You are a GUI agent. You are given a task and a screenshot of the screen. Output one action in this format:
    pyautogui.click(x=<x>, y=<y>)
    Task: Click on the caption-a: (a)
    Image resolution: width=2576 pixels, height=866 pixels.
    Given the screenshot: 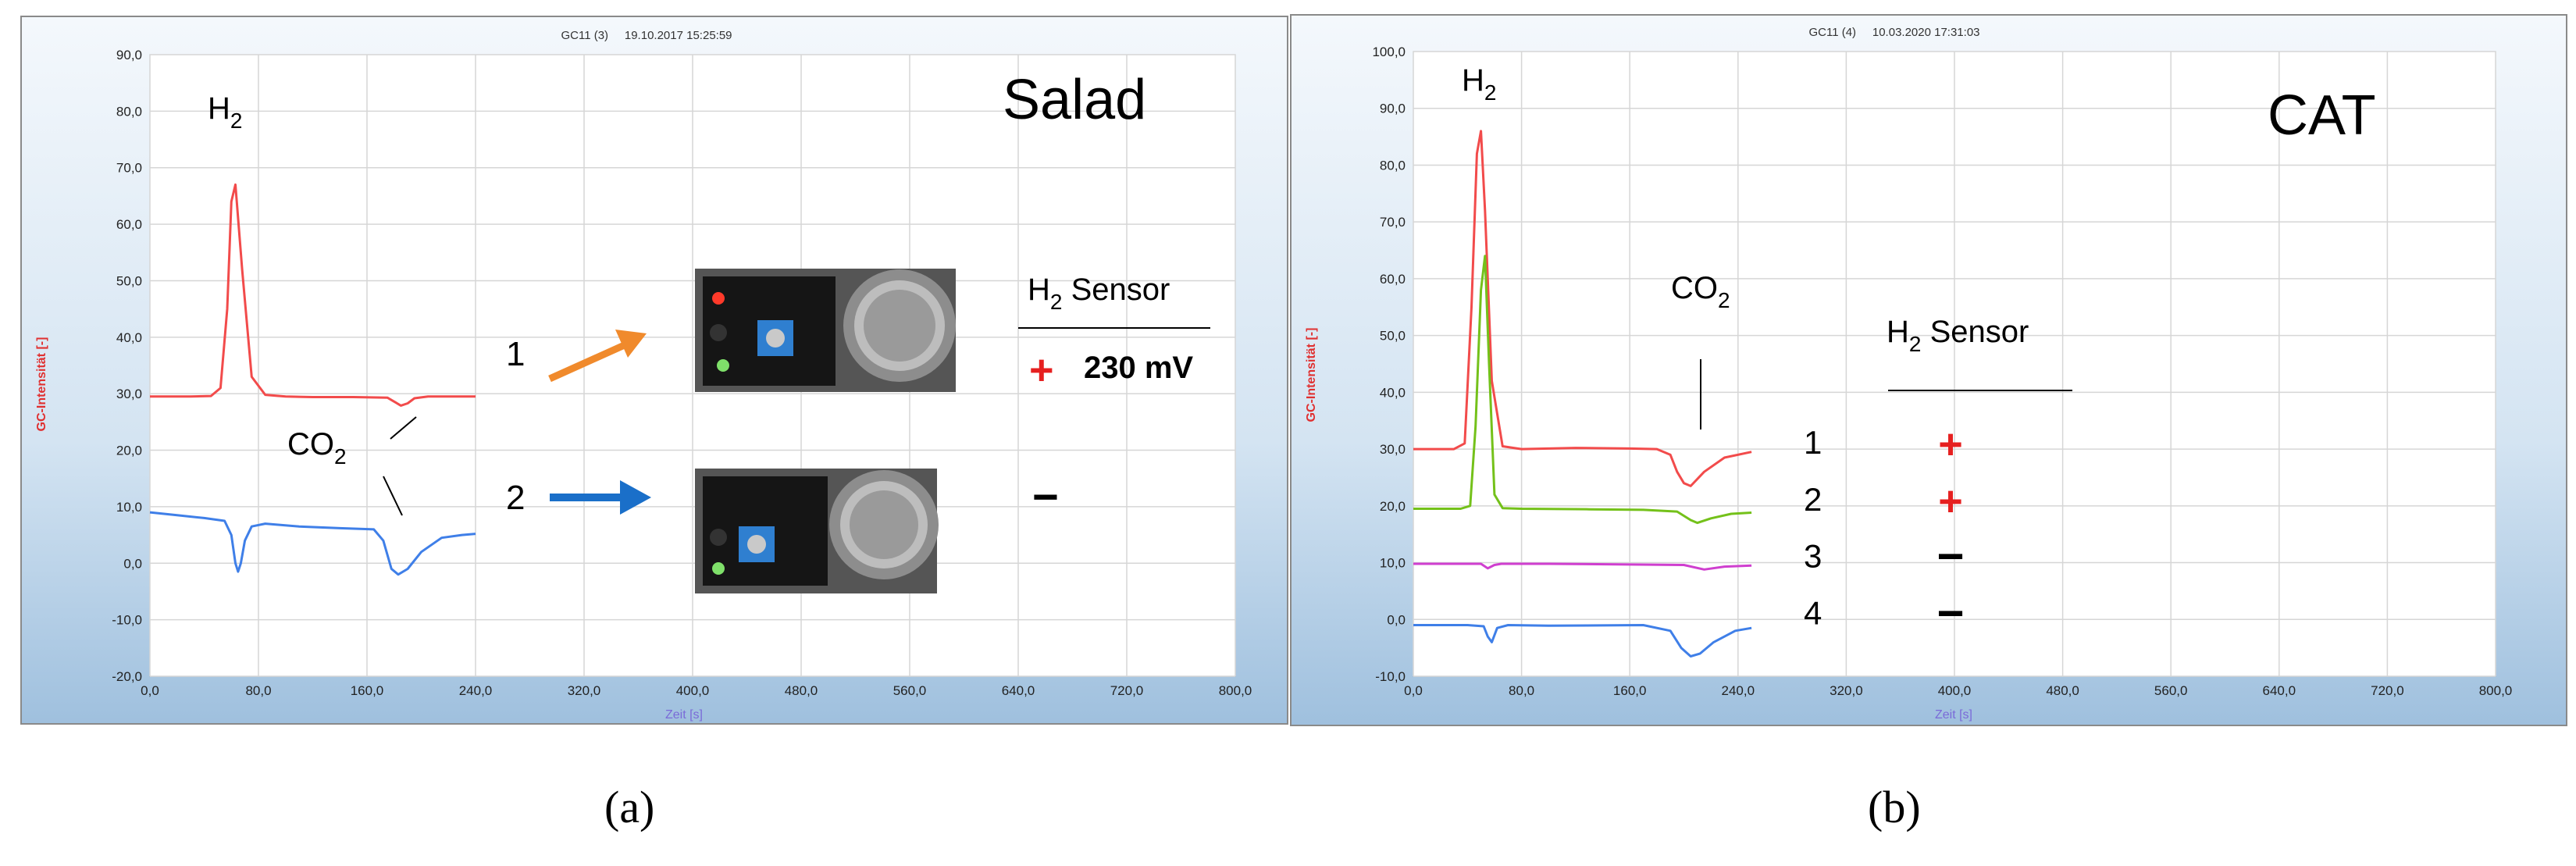 What is the action you would take?
    pyautogui.click(x=629, y=807)
    